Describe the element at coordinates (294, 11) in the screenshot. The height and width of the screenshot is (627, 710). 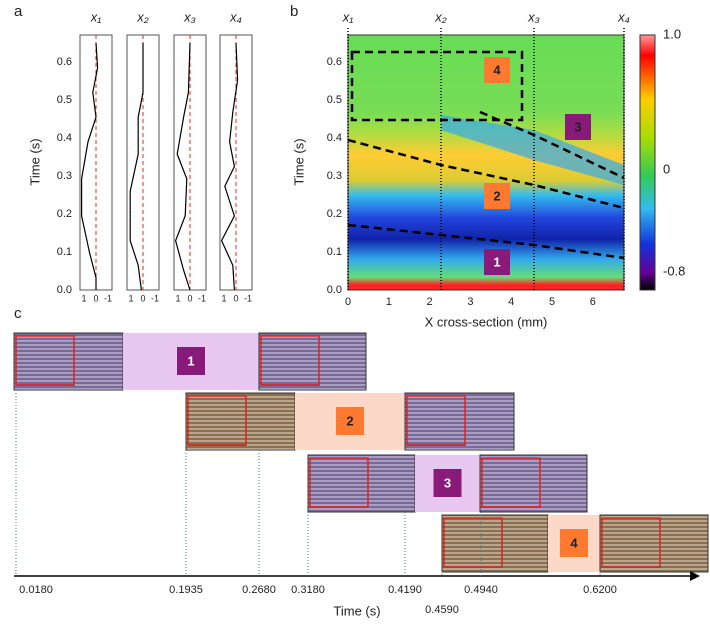
I see `panel-label: b` at that location.